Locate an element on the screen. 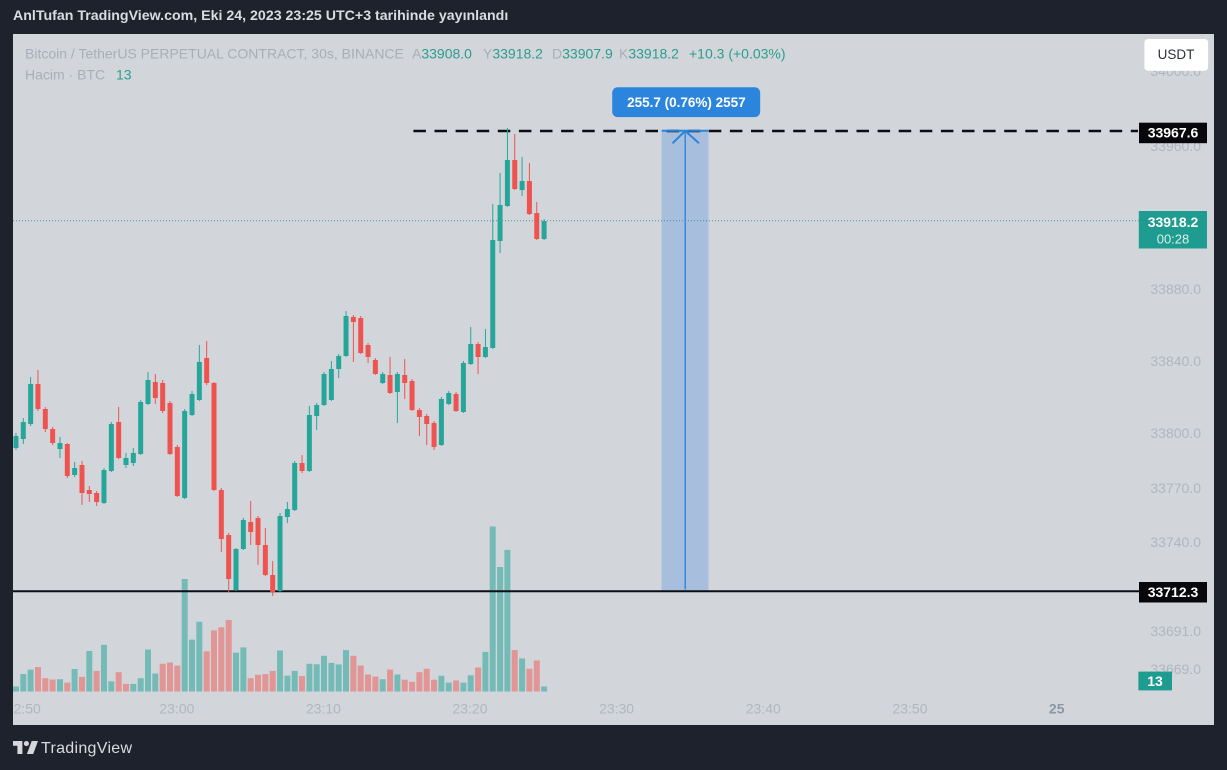  svg-text: 25 is located at coordinates (1057, 709).